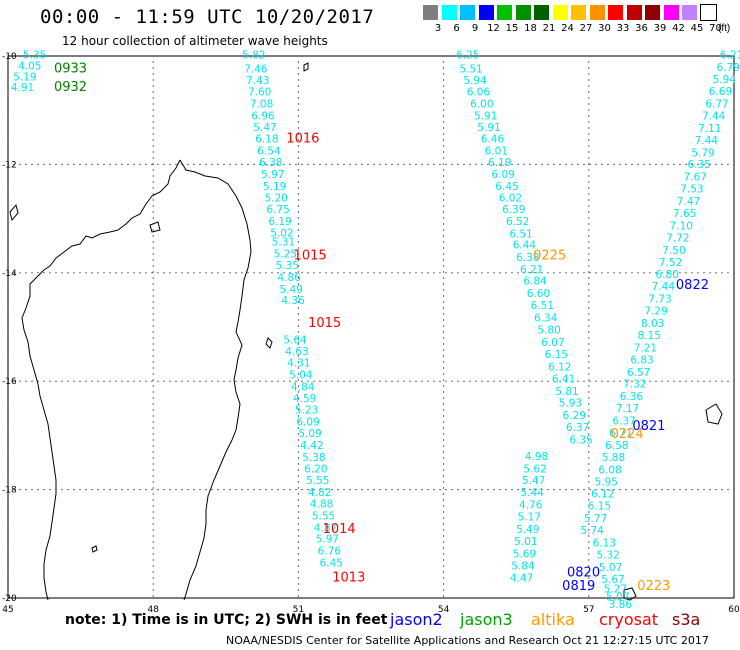 The width and height of the screenshot is (740, 650). Describe the element at coordinates (479, 93) in the screenshot. I see `wave-height-value: 6.06` at that location.